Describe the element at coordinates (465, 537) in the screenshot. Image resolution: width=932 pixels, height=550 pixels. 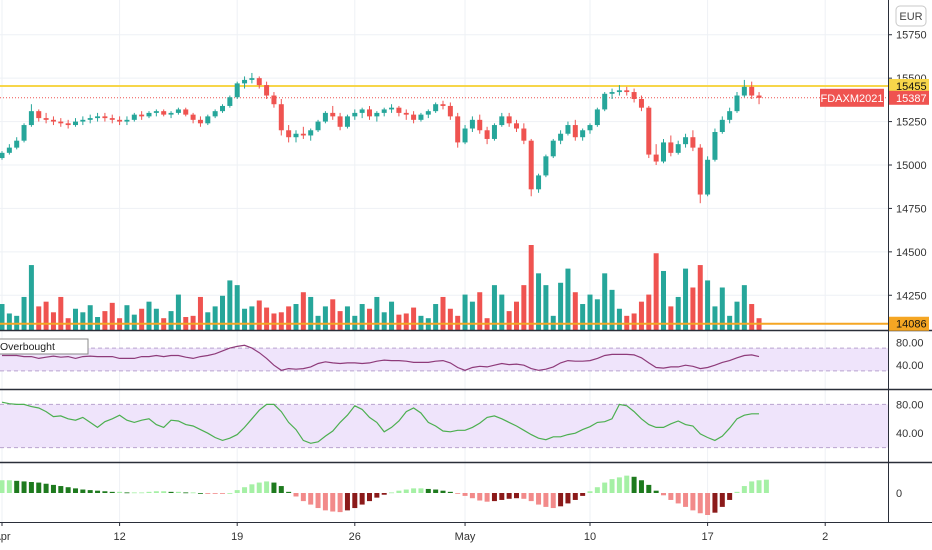
I see `time-tick-label: May` at that location.